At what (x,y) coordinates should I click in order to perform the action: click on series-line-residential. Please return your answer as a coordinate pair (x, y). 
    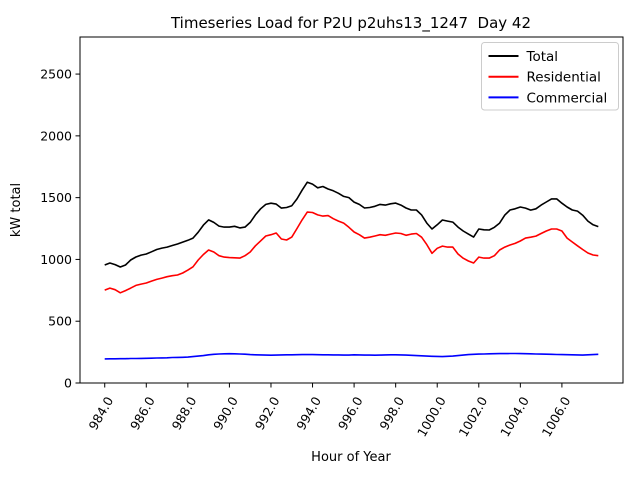
    Looking at the image, I should click on (351, 252).